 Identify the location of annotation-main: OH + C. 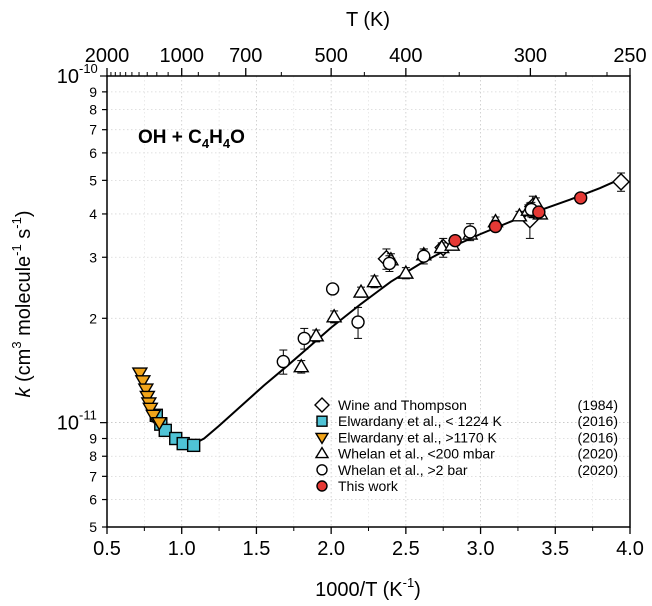
(170, 137).